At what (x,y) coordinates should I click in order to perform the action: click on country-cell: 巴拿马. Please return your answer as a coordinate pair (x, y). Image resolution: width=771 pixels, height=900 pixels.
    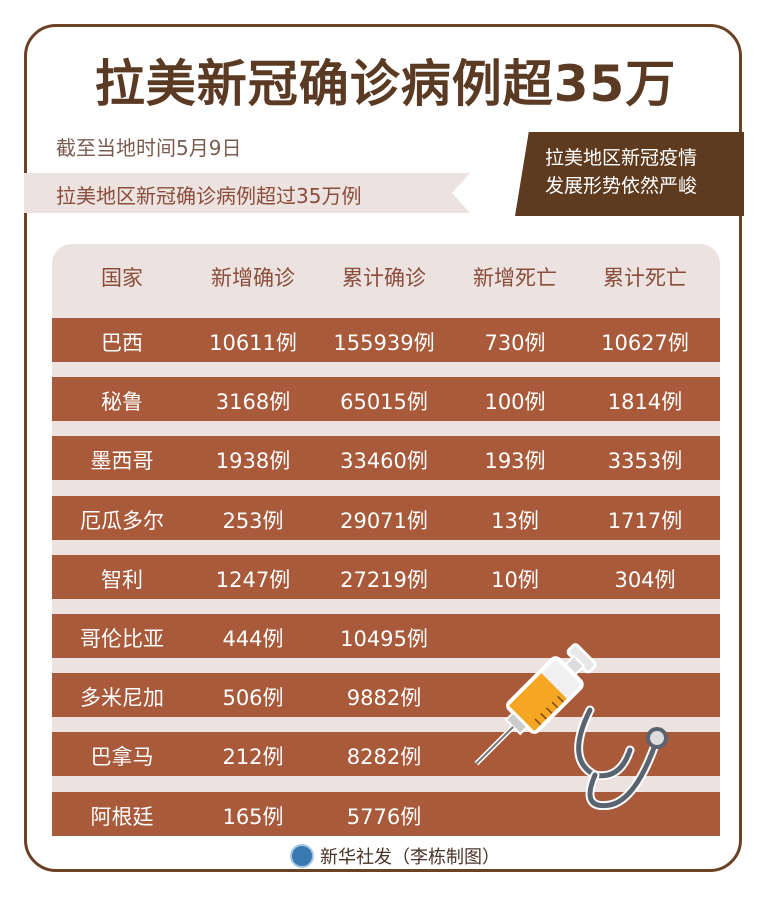
    Looking at the image, I should click on (122, 757).